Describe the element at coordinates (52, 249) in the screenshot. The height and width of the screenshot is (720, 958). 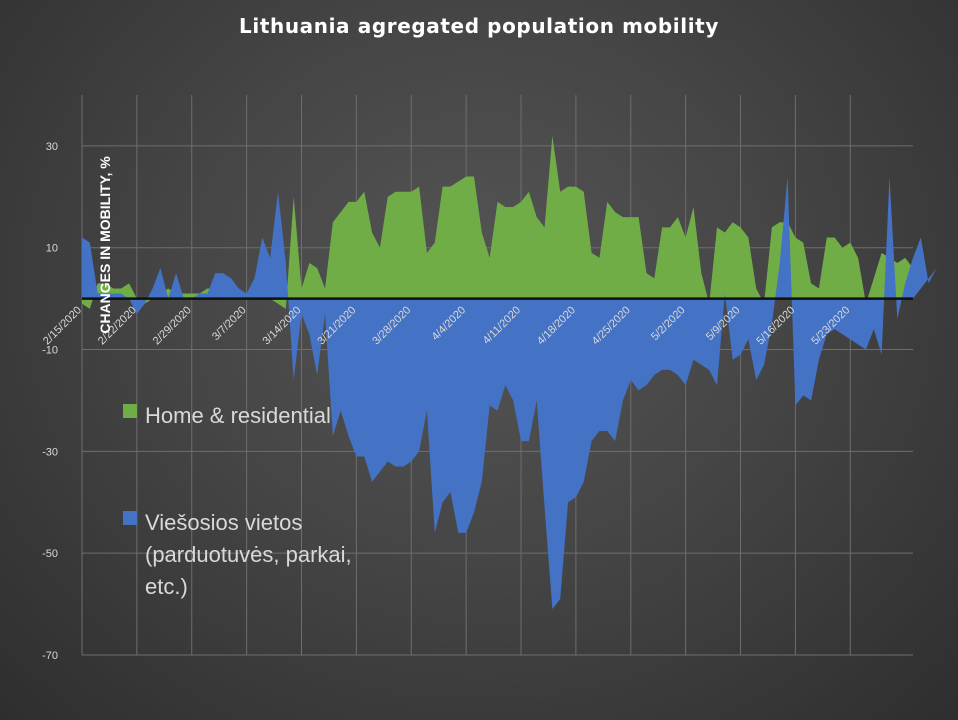
I see `y-tick-label: 10` at that location.